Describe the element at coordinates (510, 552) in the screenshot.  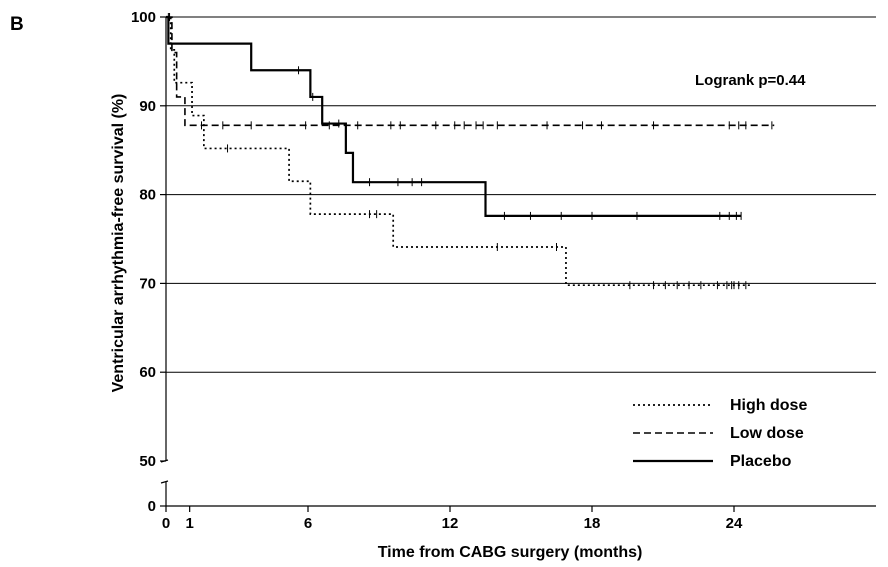
I see `x-axis-label: Time from CABG surgery (months)` at that location.